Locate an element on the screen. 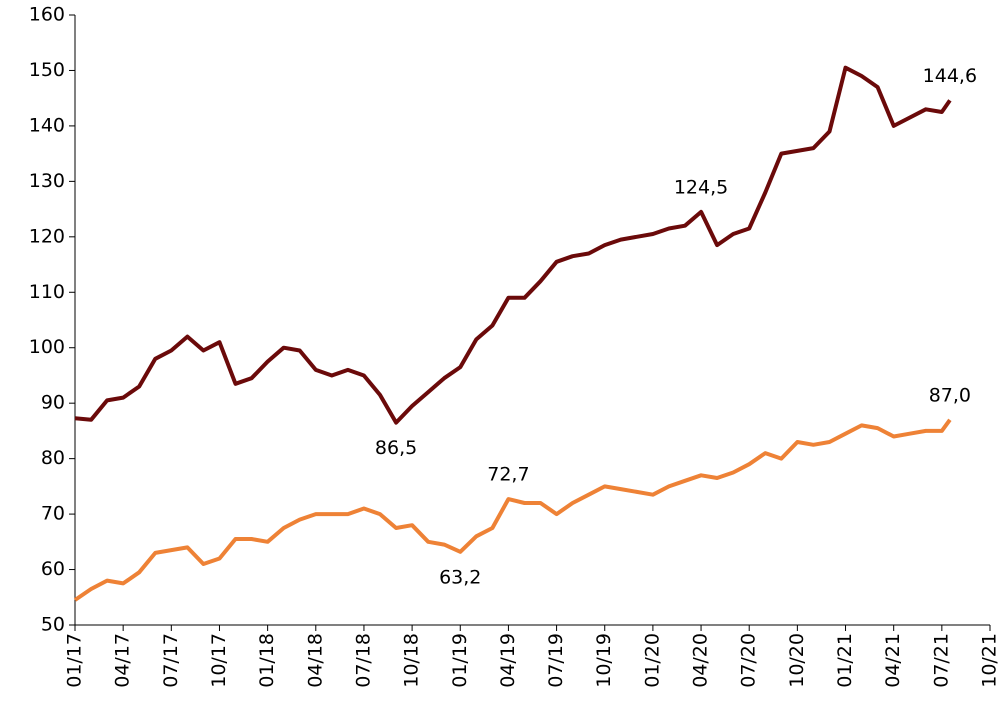 Image resolution: width=999 pixels, height=722 pixels. data-label: 86,5 is located at coordinates (396, 448).